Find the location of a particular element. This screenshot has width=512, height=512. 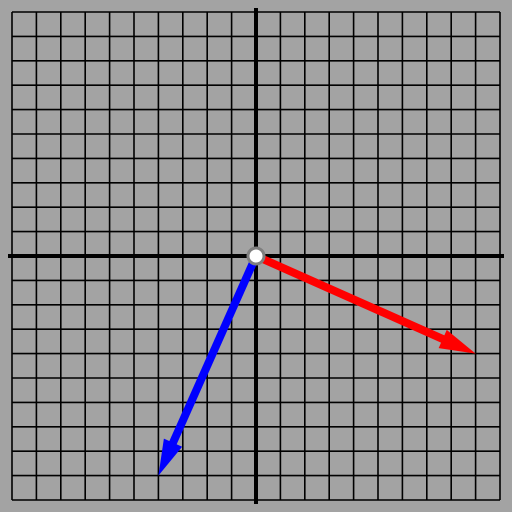

origin-drag-handle is located at coordinates (256, 256).